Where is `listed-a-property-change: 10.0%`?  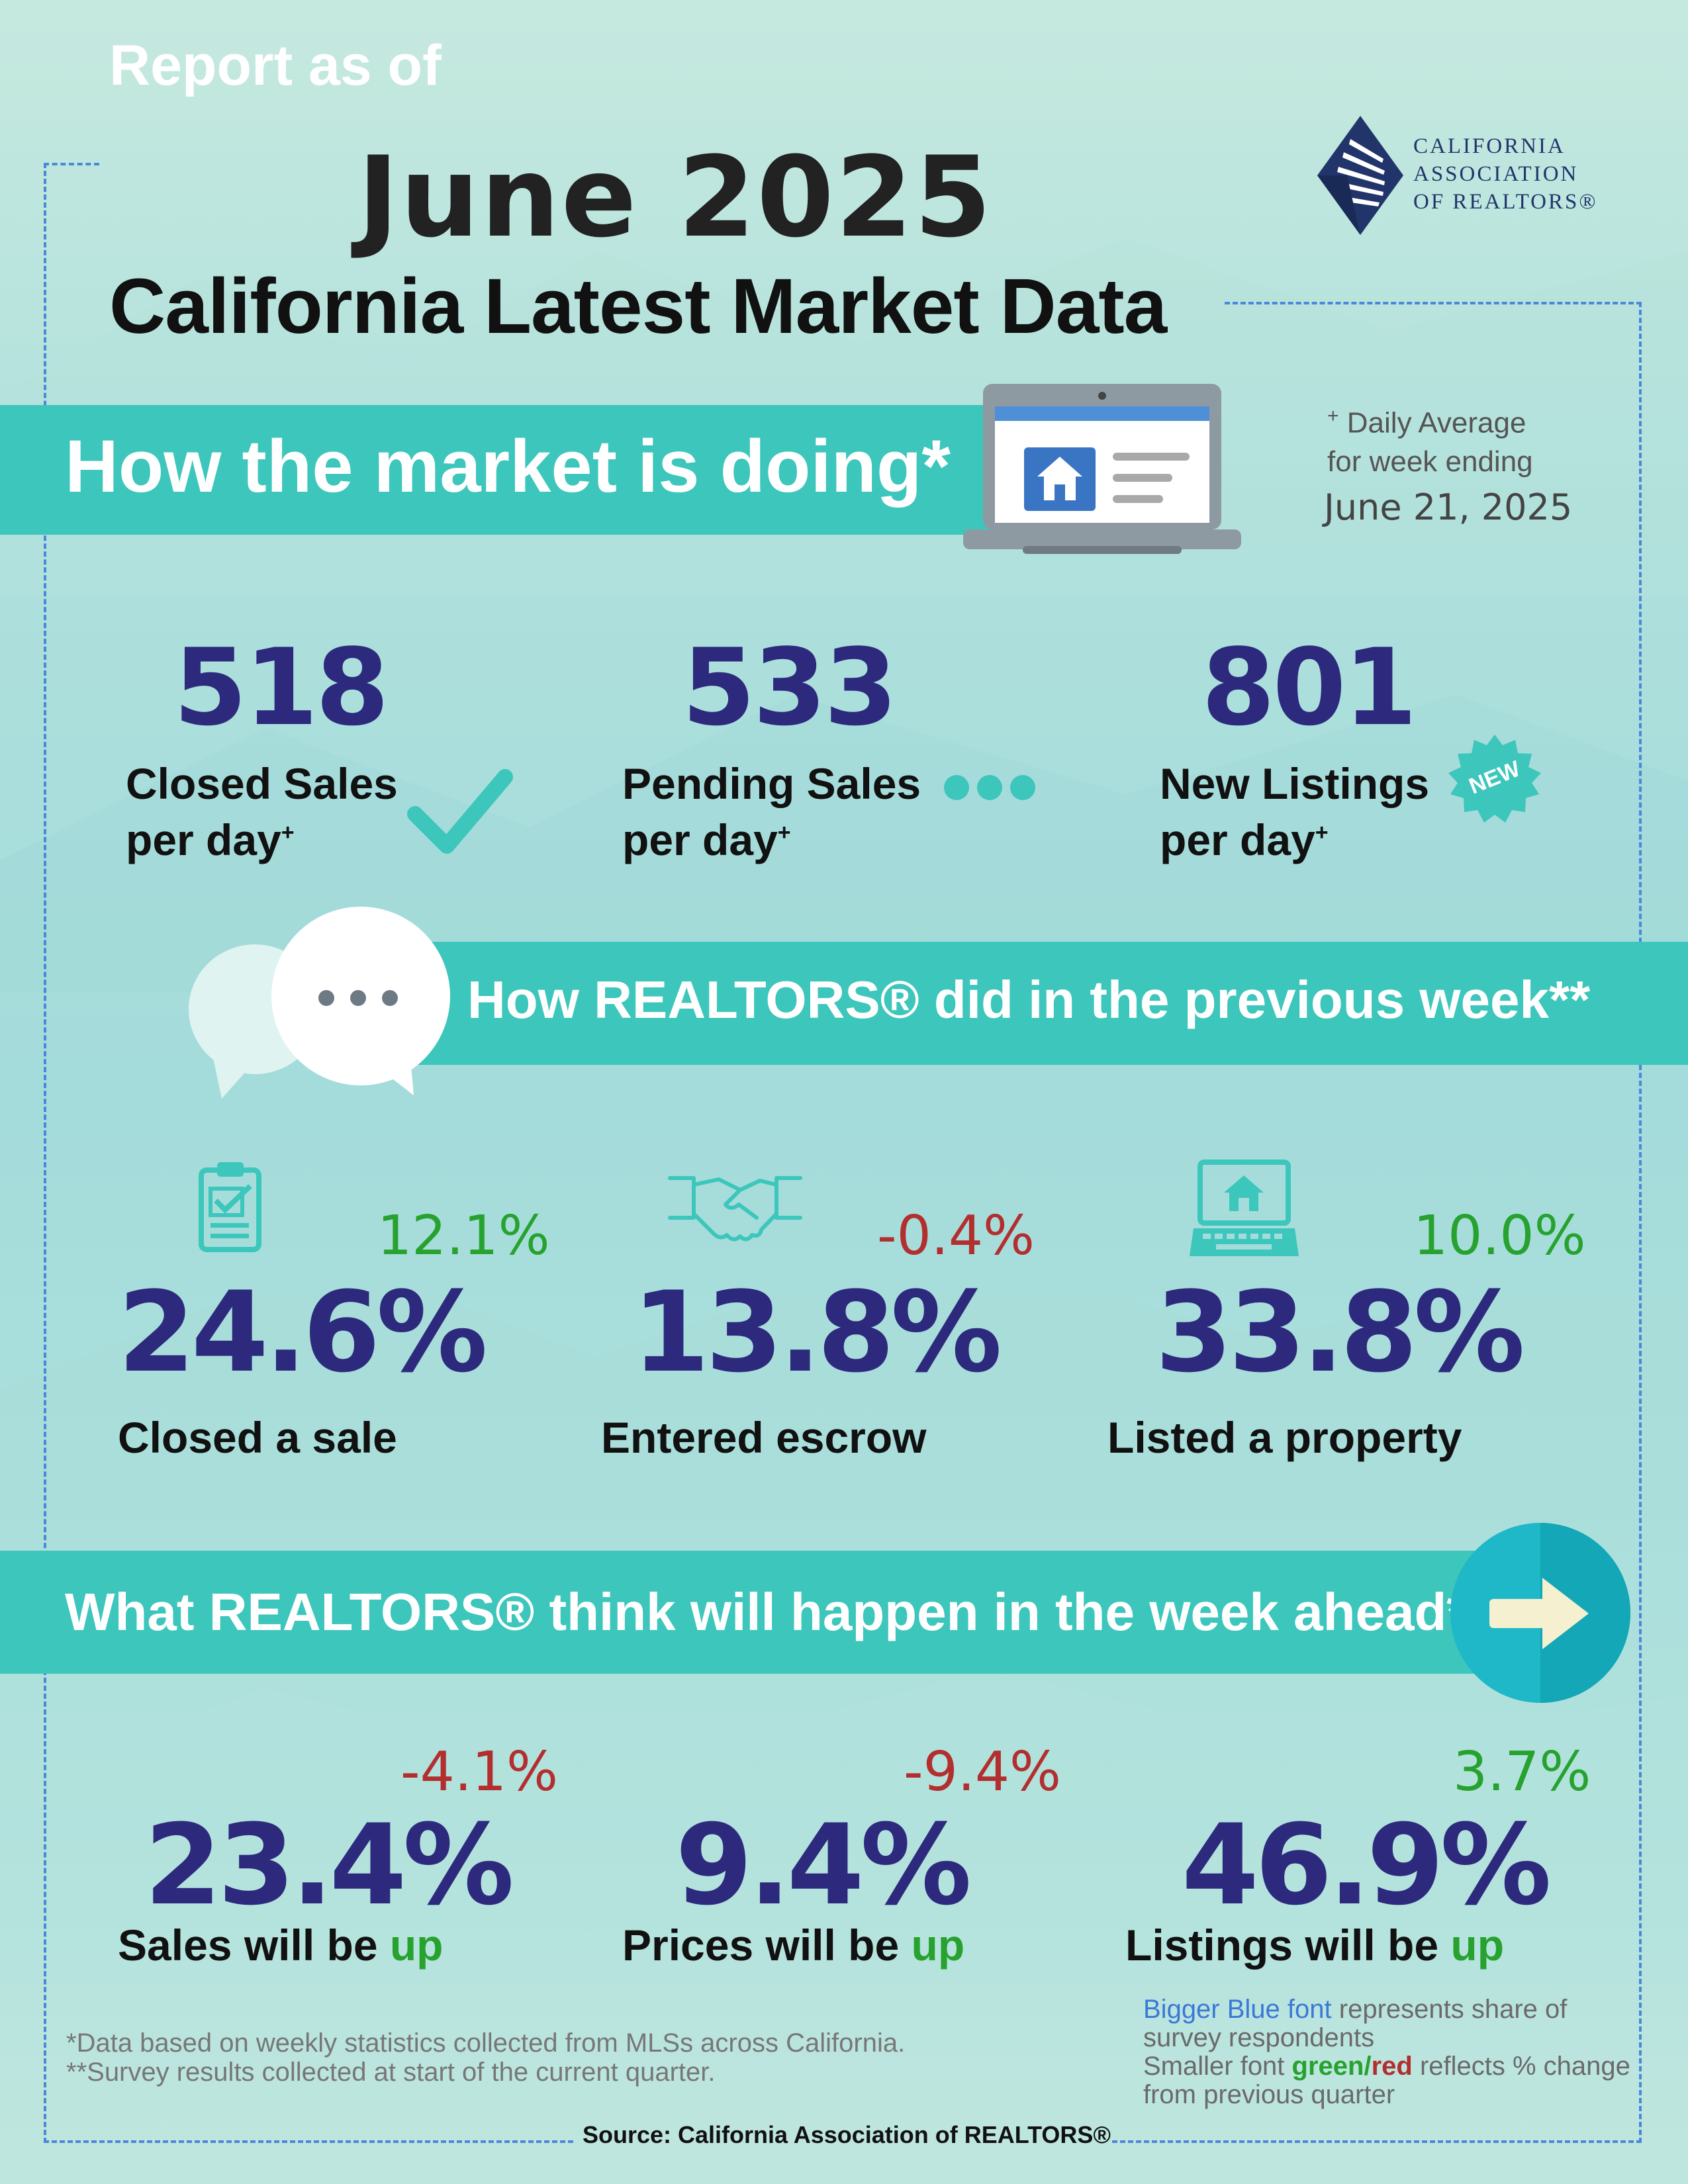
listed-a-property-change: 10.0% is located at coordinates (1499, 1236).